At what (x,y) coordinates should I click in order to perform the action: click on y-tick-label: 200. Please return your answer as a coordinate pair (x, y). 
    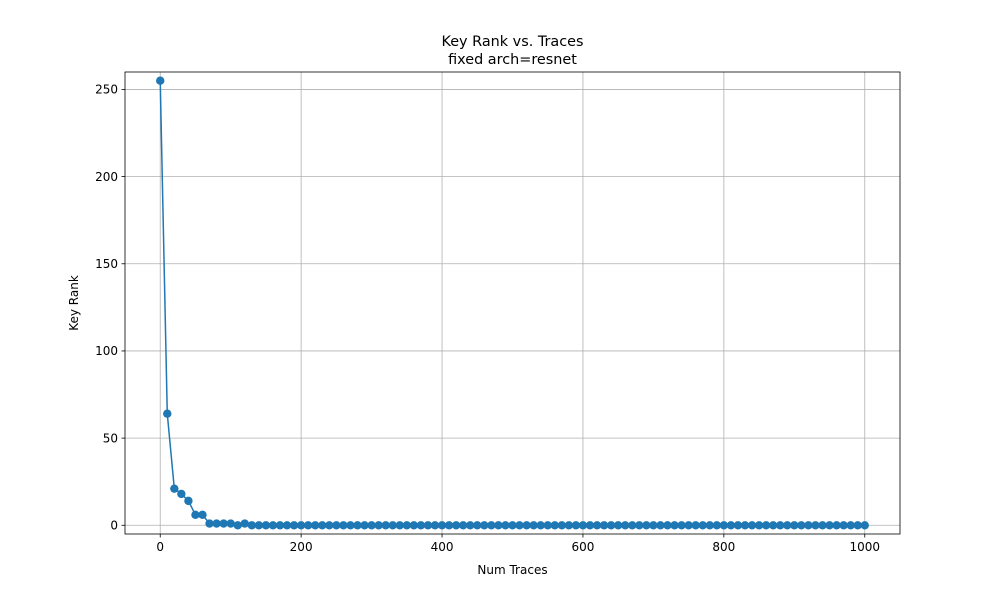
    Looking at the image, I should click on (106, 177).